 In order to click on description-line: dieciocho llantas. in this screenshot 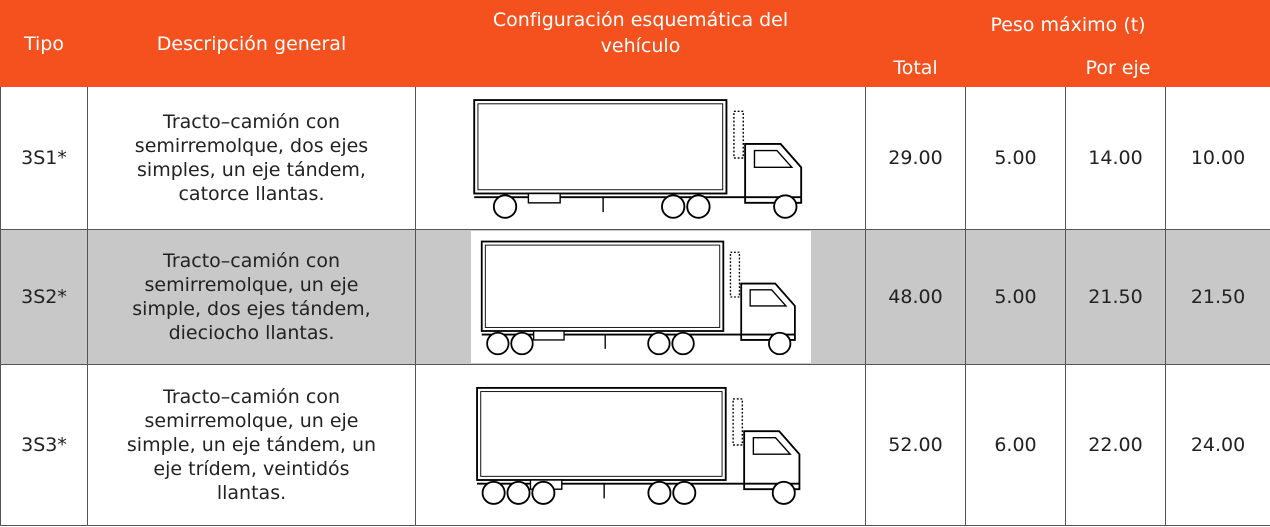, I will do `click(251, 333)`.